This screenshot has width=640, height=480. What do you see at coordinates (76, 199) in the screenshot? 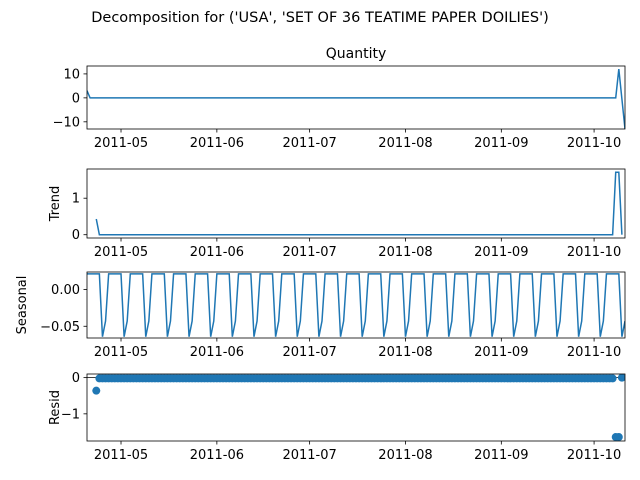
I see `y-tick-label: 1` at bounding box center [76, 199].